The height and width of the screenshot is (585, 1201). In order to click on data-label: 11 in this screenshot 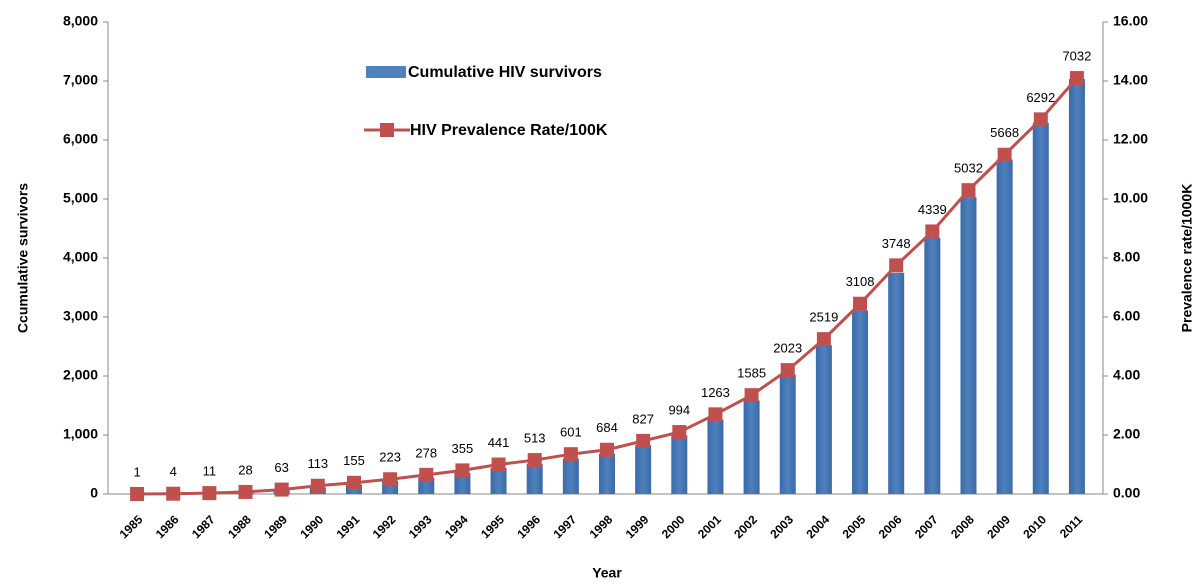, I will do `click(210, 471)`.